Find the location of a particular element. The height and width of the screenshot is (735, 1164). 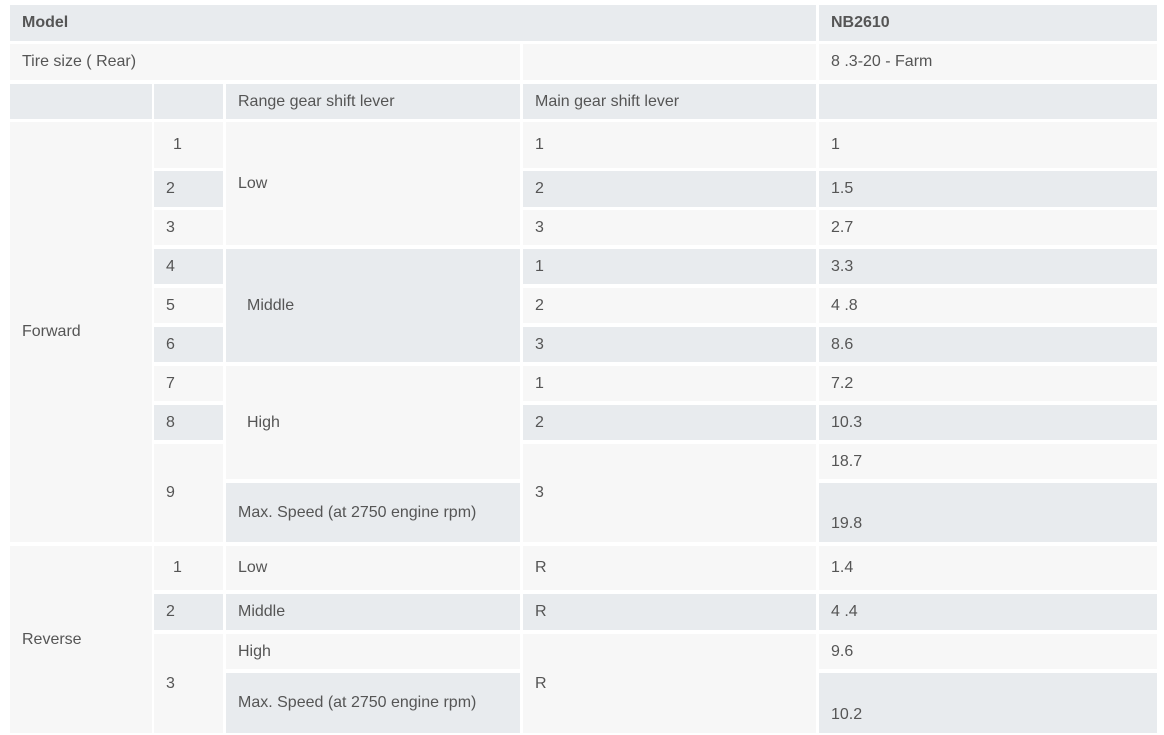

gear-number: 7 is located at coordinates (188, 383).